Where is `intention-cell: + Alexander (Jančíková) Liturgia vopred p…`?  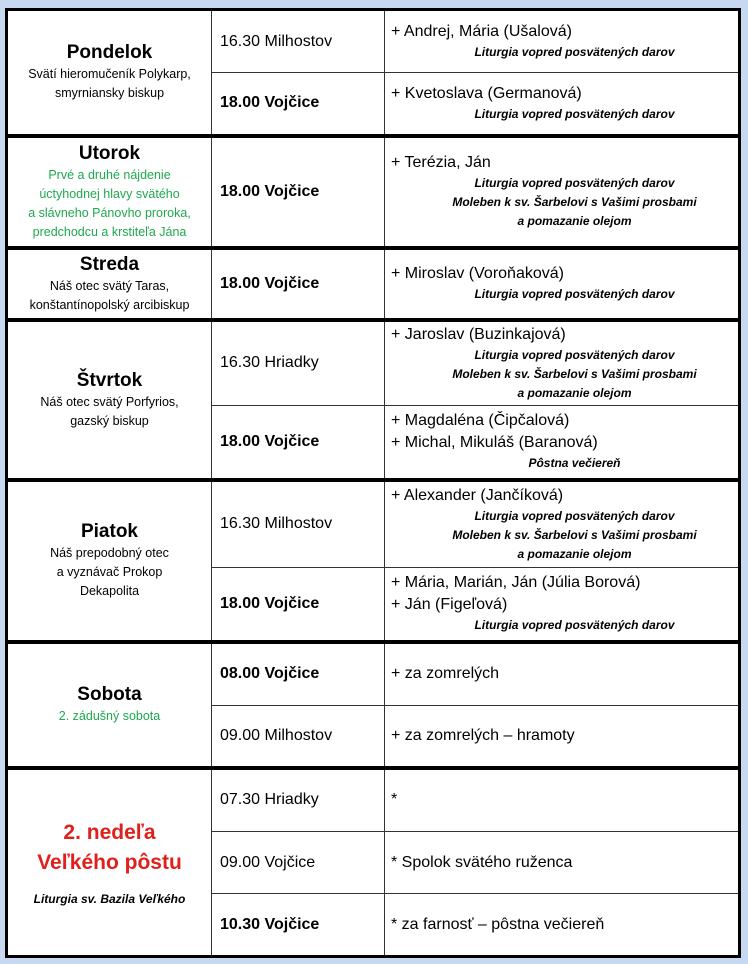
intention-cell: + Alexander (Jančíková) Liturgia vopred p… is located at coordinates (562, 522).